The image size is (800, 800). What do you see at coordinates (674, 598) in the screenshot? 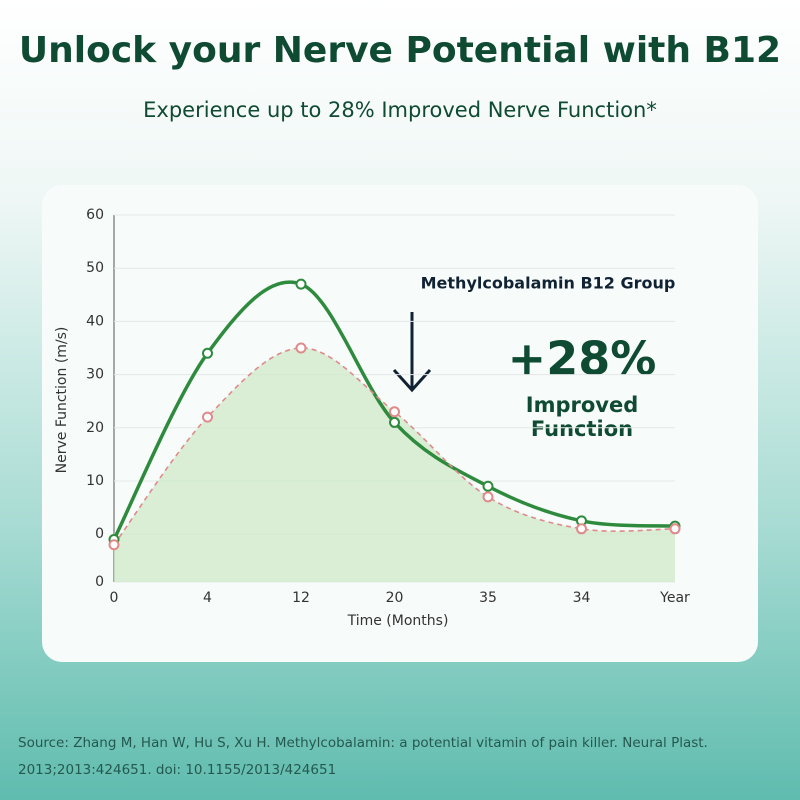
I see `x-tick-label: Year` at bounding box center [674, 598].